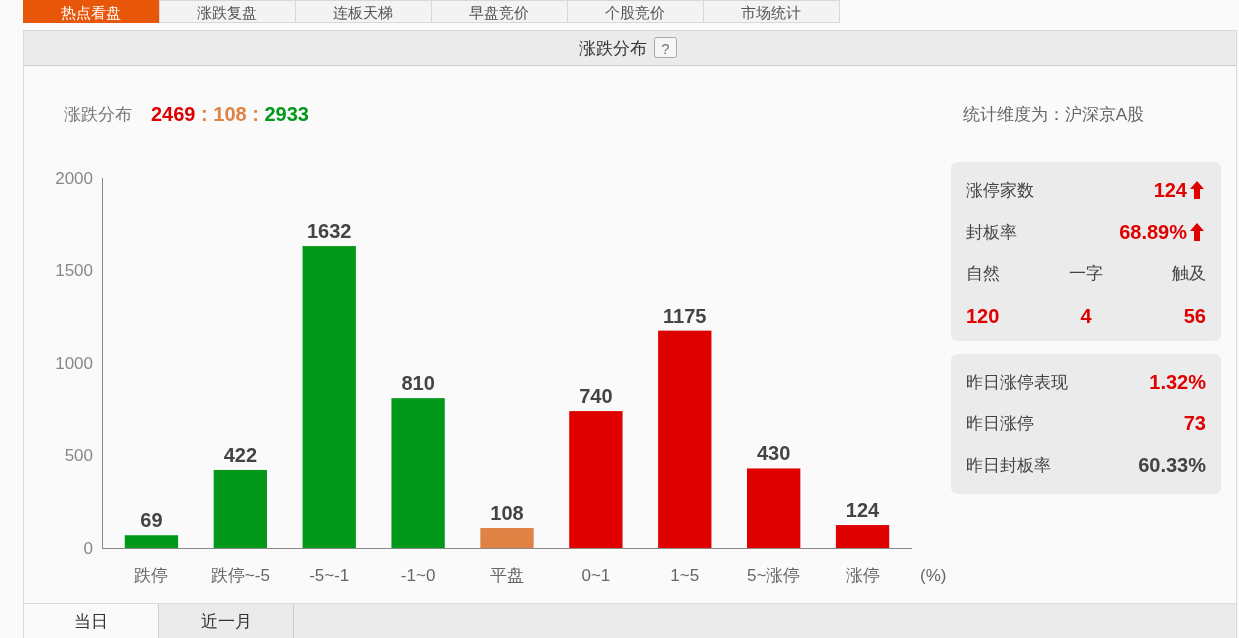  Describe the element at coordinates (226, 621) in the screenshot. I see `text: 近一月` at that location.